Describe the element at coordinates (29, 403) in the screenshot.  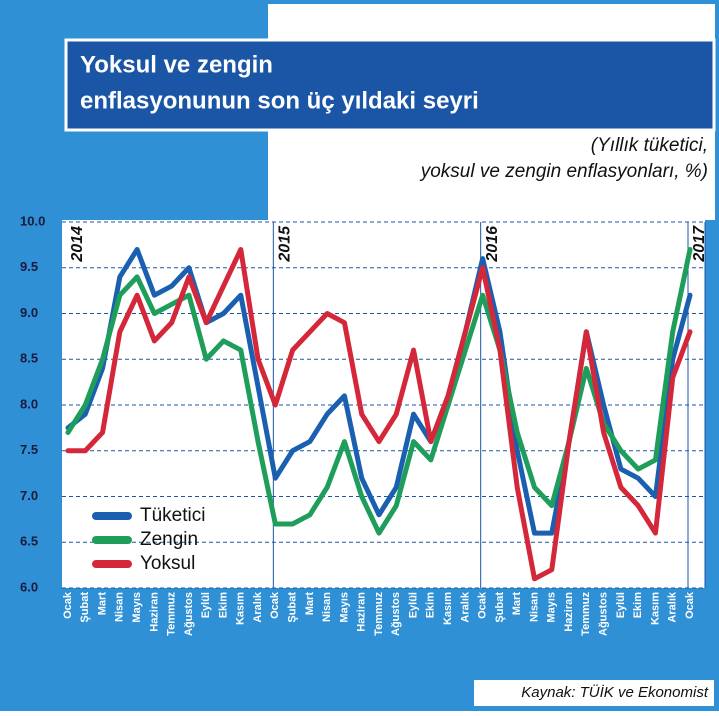
I see `y-tick-label: 8.0` at that location.